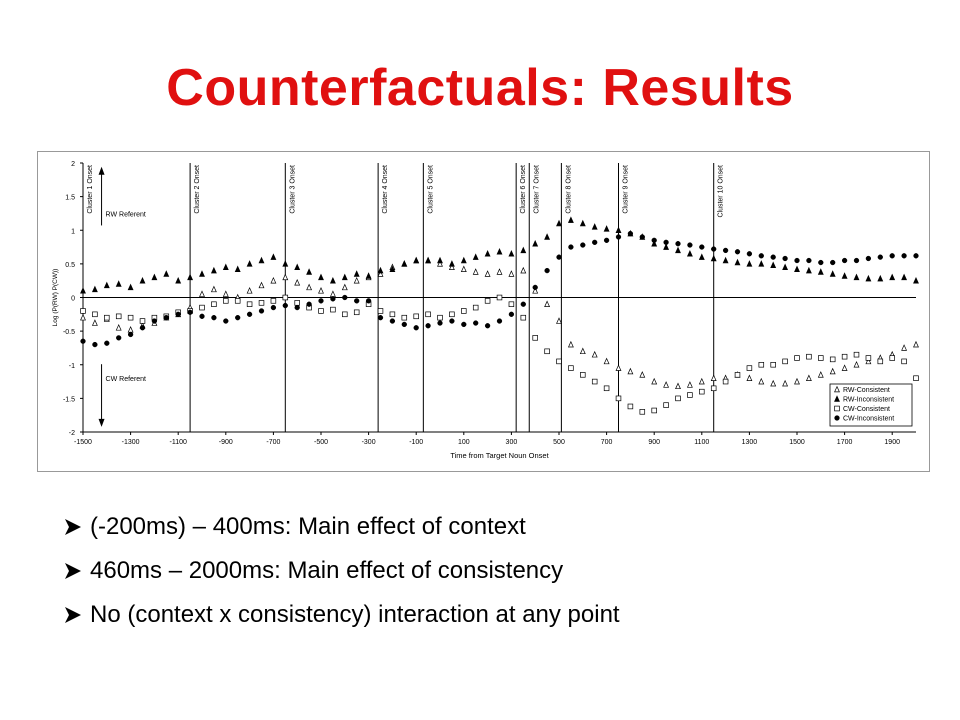 The height and width of the screenshot is (720, 960). What do you see at coordinates (321, 442) in the screenshot?
I see `x-tick-label: -500` at bounding box center [321, 442].